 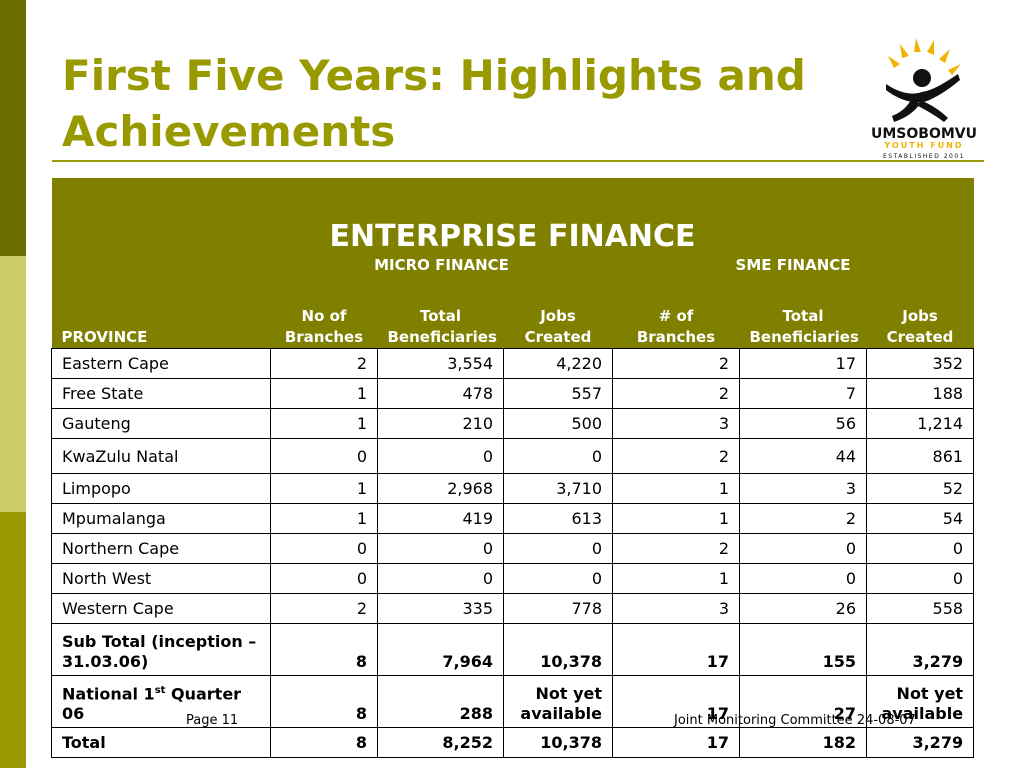 What do you see at coordinates (161, 423) in the screenshot?
I see `cell-province: Gauteng` at bounding box center [161, 423].